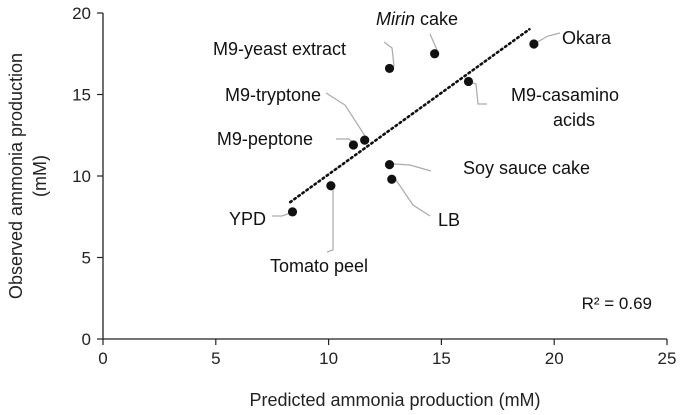 The image size is (685, 415). What do you see at coordinates (667, 358) in the screenshot?
I see `x-tick-label: 25` at bounding box center [667, 358].